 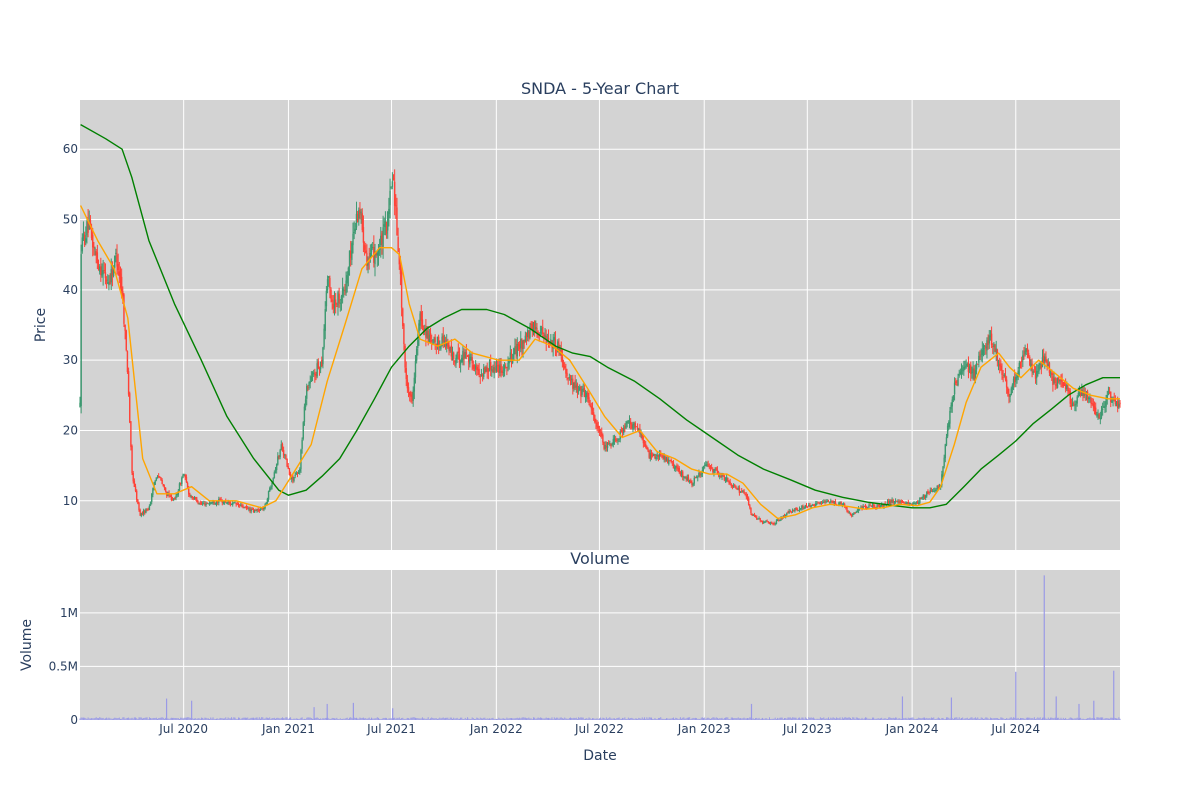 I want to click on price-tick-label: 30, so click(x=70, y=360).